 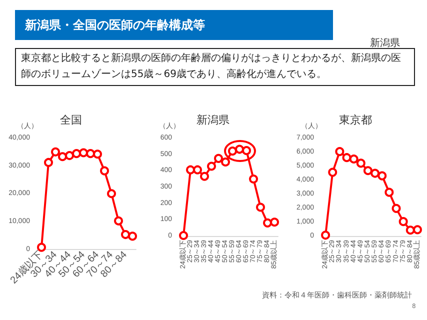 I want to click on text: 東京都と比較すると新潟県の医師の年齢層の偏りがはっきりとわかるが、新潟県の医師のボリュームゾーンは55歳～69歳であり、高齢化が進んでいる。, so click(x=215, y=67).